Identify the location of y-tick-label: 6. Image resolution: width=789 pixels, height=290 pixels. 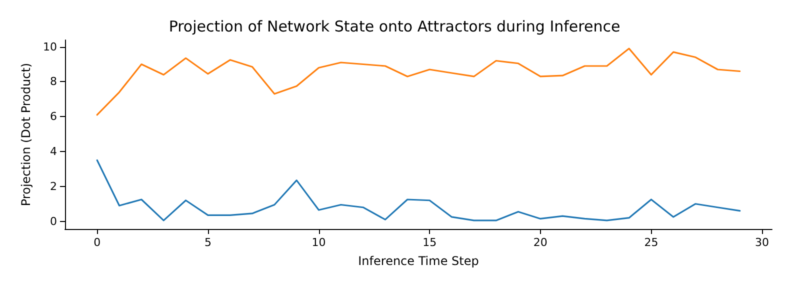
(53, 117).